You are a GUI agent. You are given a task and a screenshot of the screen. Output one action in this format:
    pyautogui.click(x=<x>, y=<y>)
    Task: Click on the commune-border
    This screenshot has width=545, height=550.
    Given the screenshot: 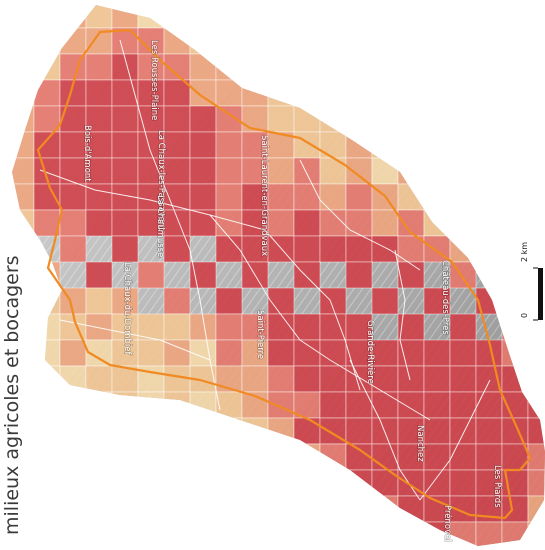 What is the action you would take?
    pyautogui.click(x=402, y=315)
    